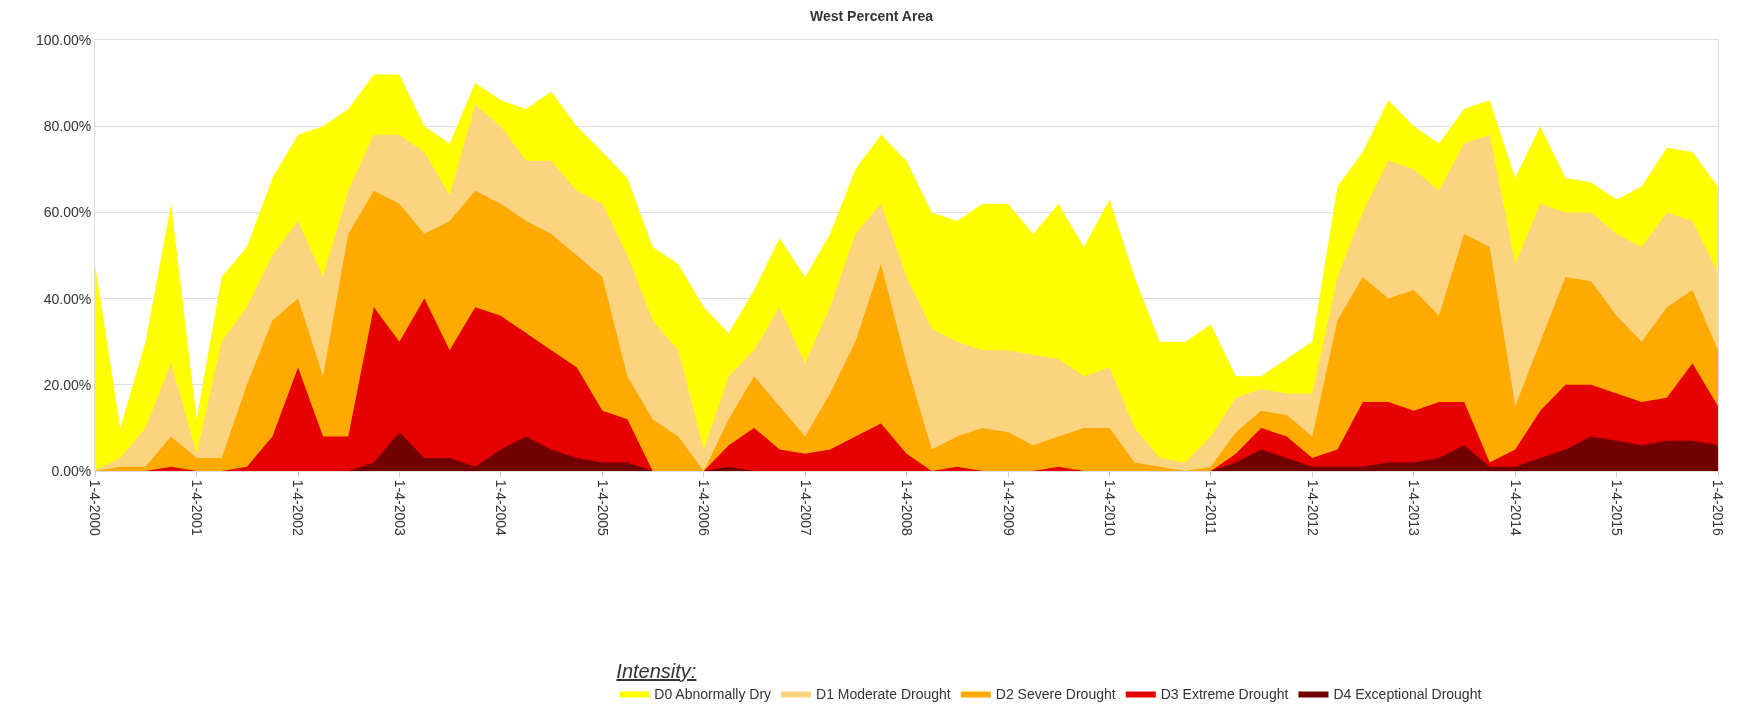  What do you see at coordinates (197, 508) in the screenshot?
I see `x-tick-label: 1-4-2001` at bounding box center [197, 508].